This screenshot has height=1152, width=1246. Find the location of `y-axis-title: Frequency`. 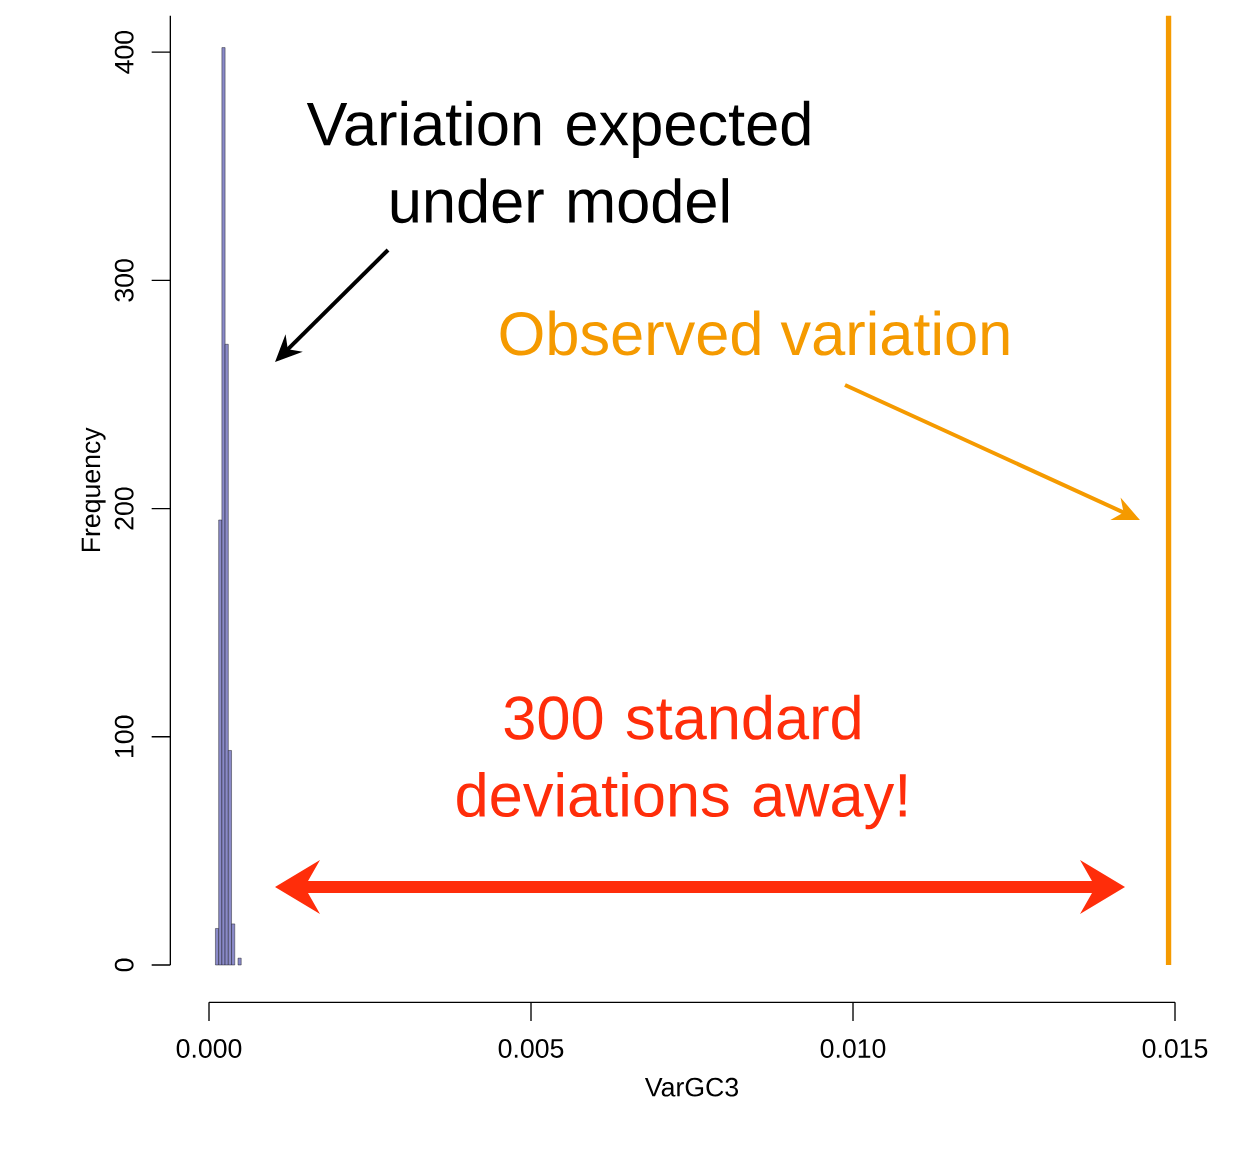

y-axis-title: Frequency is located at coordinates (93, 489).